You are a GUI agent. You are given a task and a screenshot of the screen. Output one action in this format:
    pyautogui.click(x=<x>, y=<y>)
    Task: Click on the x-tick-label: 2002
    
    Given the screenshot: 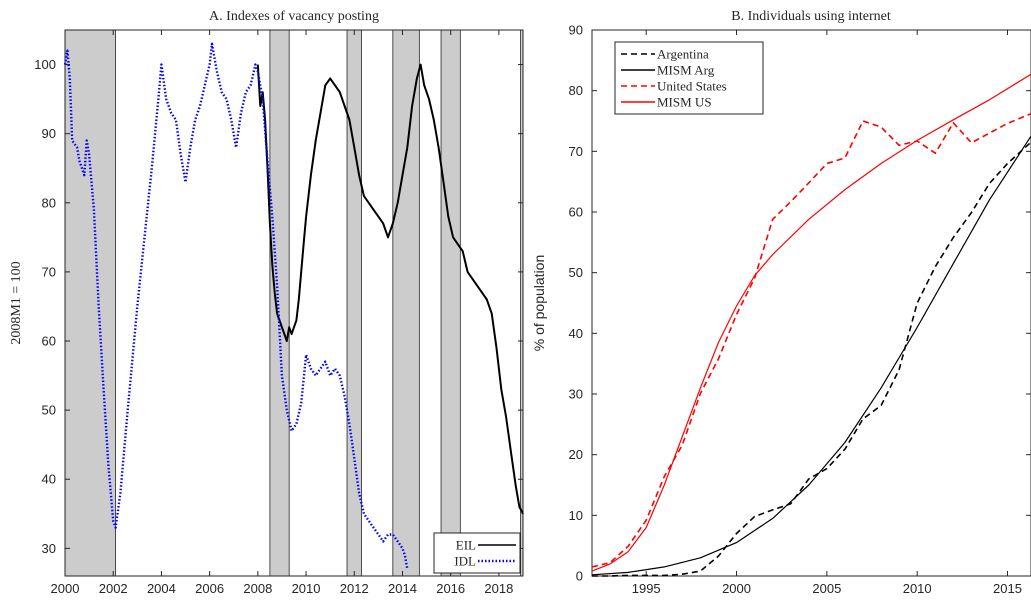 What is the action you would take?
    pyautogui.click(x=113, y=588)
    